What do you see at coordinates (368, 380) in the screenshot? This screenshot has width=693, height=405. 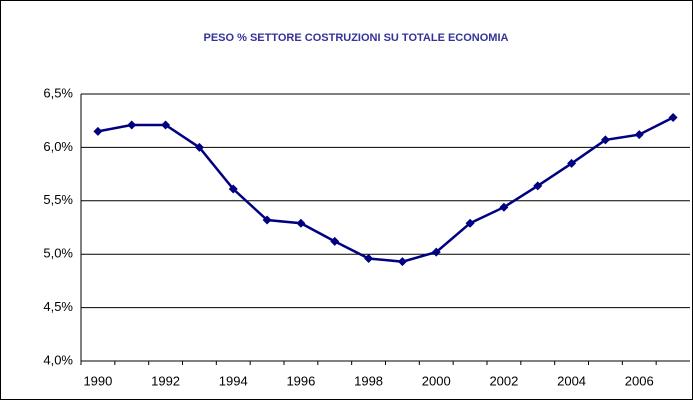 I see `x-tick-label: 1998` at bounding box center [368, 380].